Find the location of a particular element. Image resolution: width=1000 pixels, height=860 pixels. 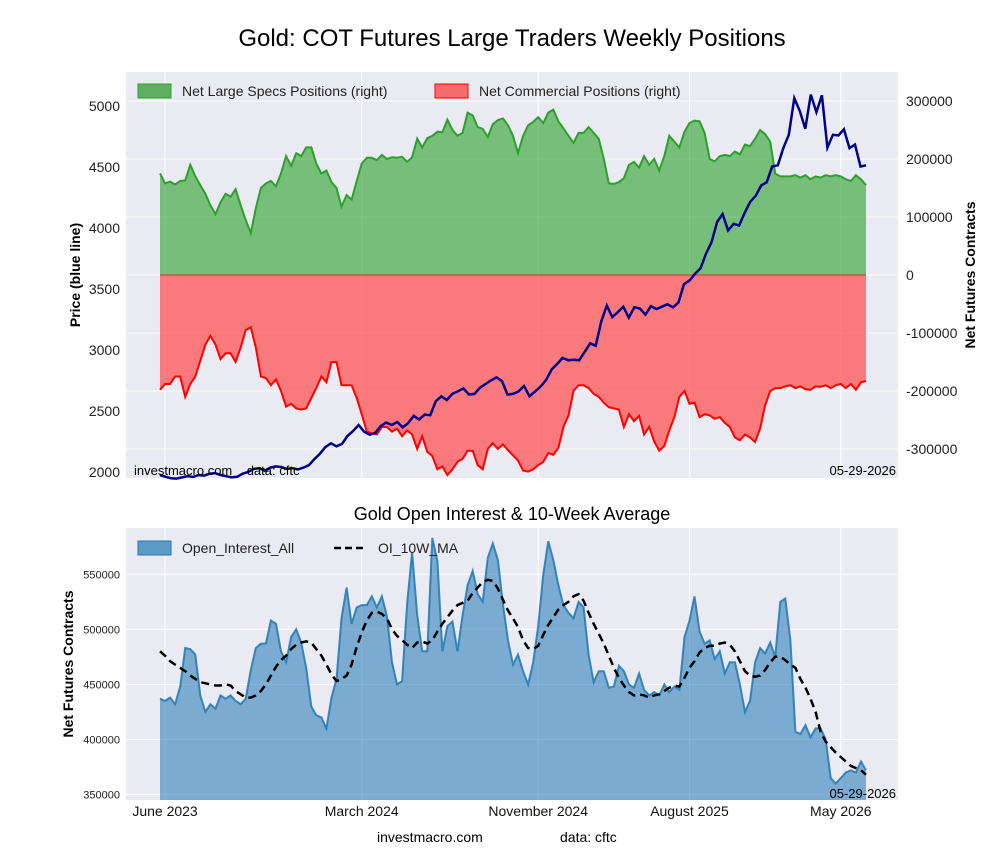

bottom-y-tick-label: 500000 is located at coordinates (101, 630).